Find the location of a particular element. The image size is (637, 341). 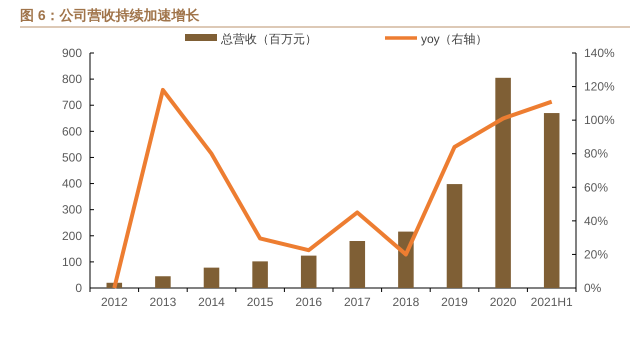

legend-label: 总营收（百万元） is located at coordinates (268, 39).